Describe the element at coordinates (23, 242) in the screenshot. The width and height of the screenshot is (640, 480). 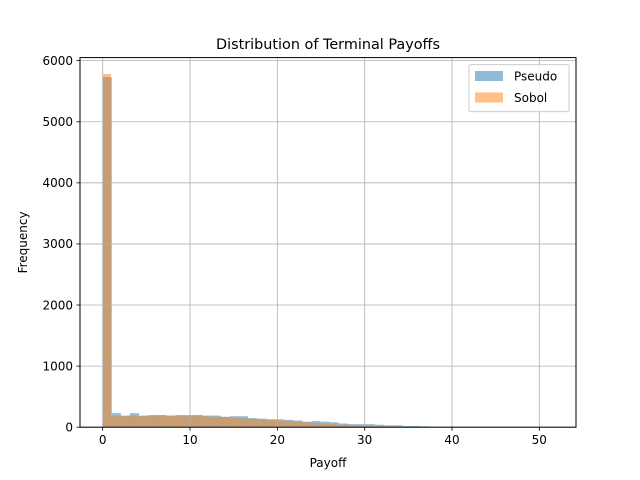
I see `y-axis-label: Frequency` at that location.